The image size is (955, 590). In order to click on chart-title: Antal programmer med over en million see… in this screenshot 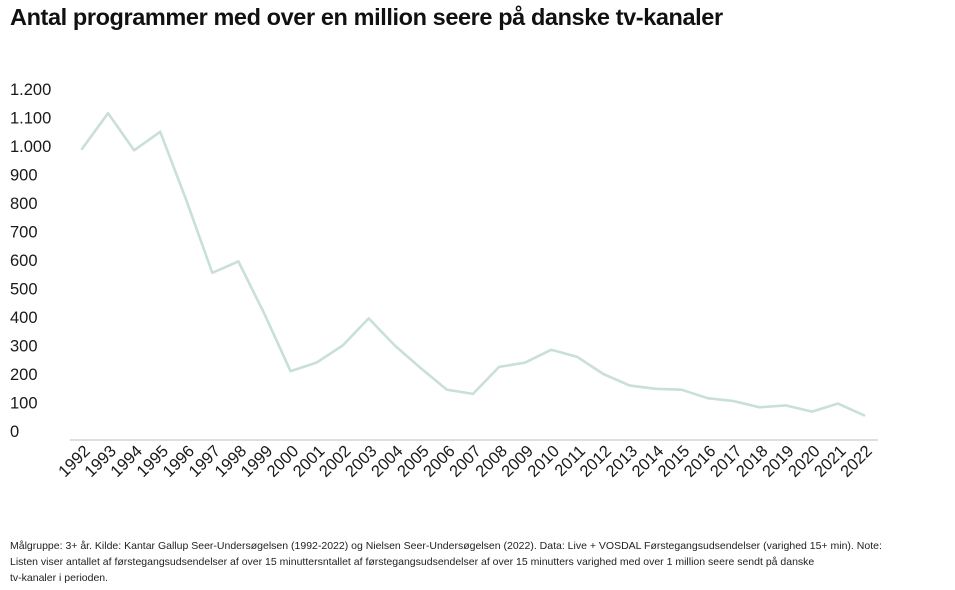, I will do `click(366, 17)`.